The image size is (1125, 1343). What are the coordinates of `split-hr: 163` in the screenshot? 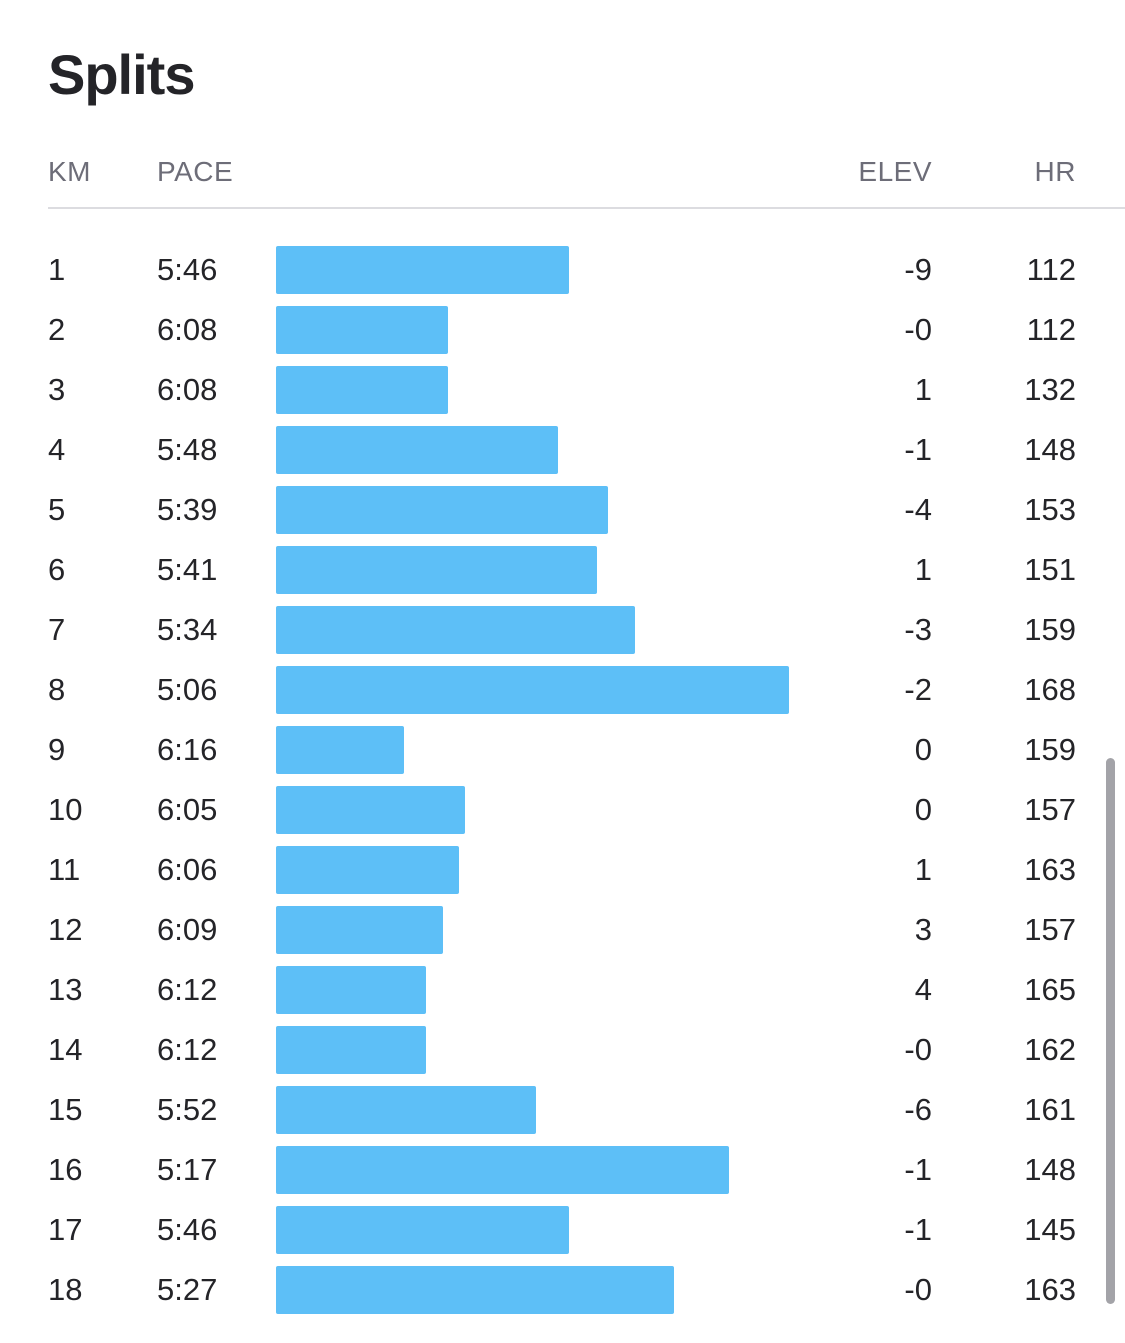 It's located at (1050, 869).